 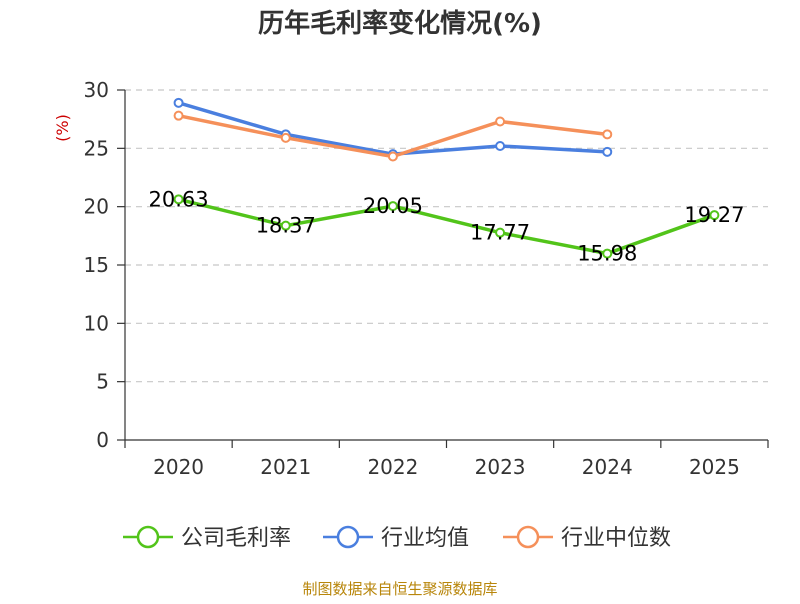 I want to click on y-axis-unit-label: (%), so click(x=62, y=128).